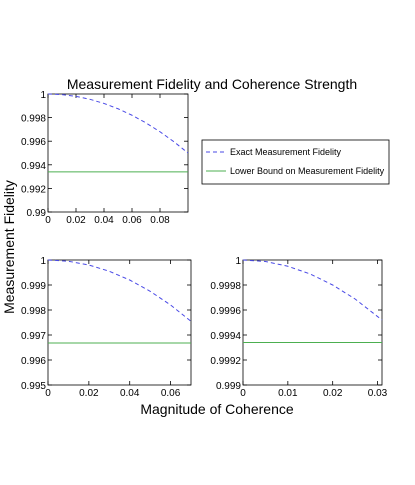 This screenshot has width=415, height=485. I want to click on plot-1-ytick-label: 0.998, so click(33, 119).